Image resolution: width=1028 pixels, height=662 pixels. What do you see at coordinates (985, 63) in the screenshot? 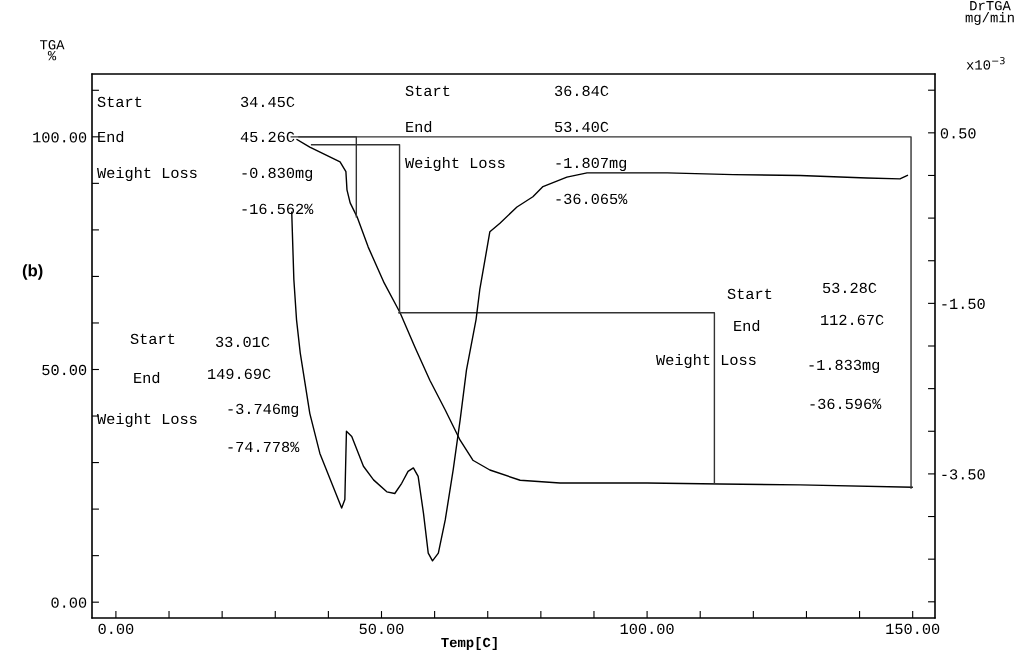
I see `text: x10$^{−3}$` at bounding box center [985, 63].